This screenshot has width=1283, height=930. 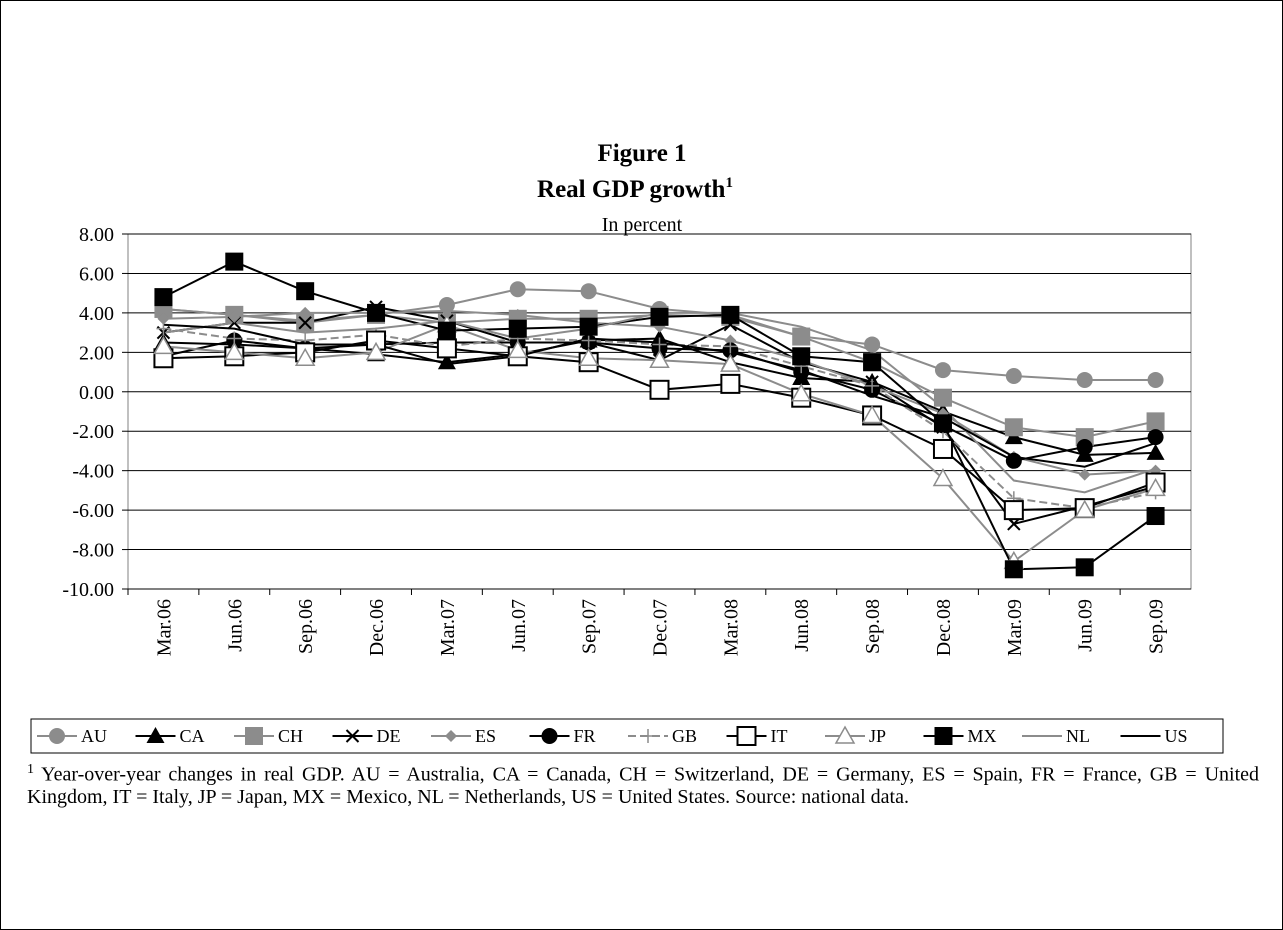 What do you see at coordinates (192, 736) in the screenshot?
I see `legend-label: CA` at bounding box center [192, 736].